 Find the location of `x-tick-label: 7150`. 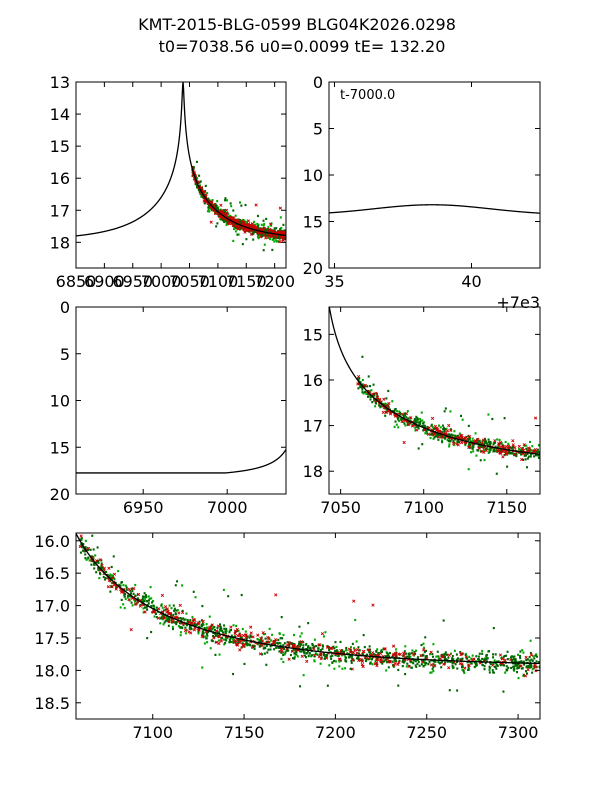

x-tick-label: 7150 is located at coordinates (506, 507).